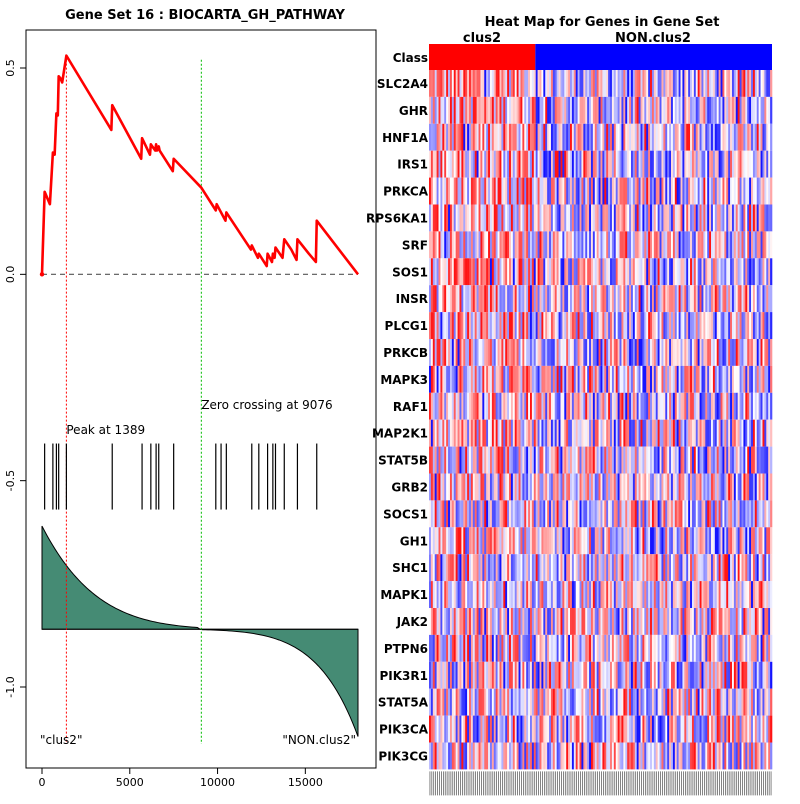  I want to click on class-bar-segment, so click(482, 57).